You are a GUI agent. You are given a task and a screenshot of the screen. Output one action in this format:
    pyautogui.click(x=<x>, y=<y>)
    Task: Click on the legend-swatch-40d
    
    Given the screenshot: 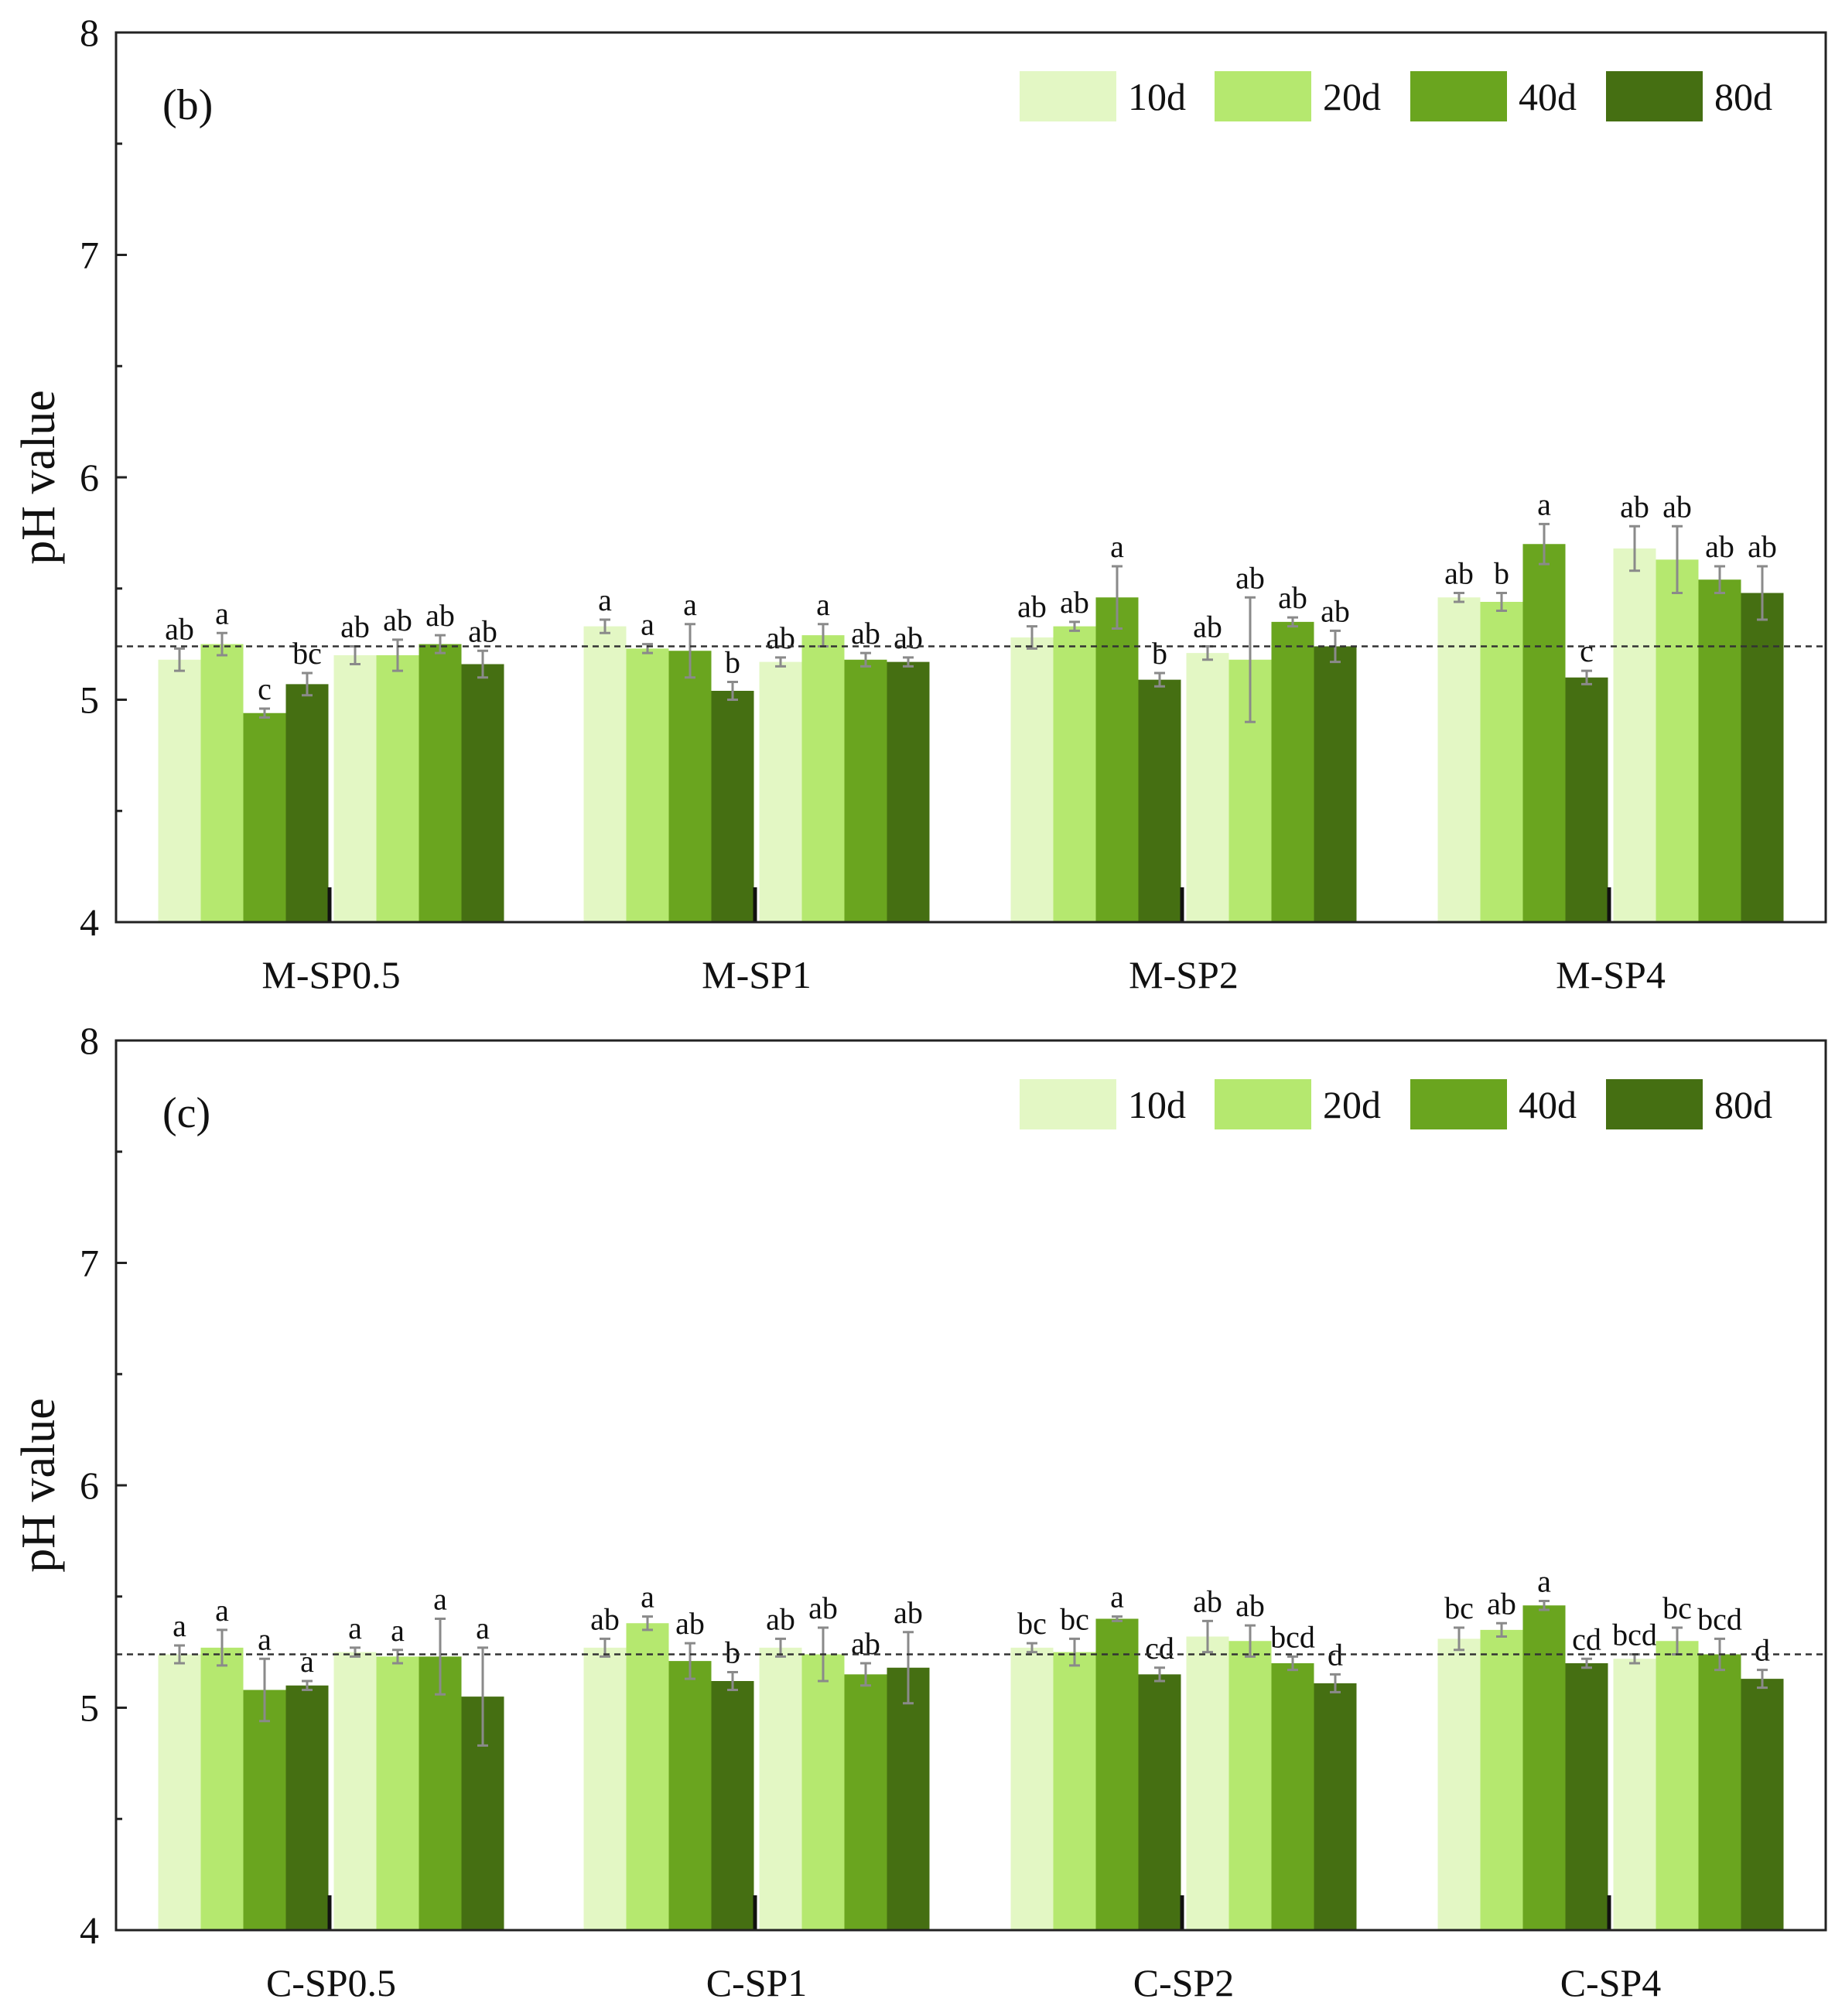 What is the action you would take?
    pyautogui.click(x=1458, y=1104)
    